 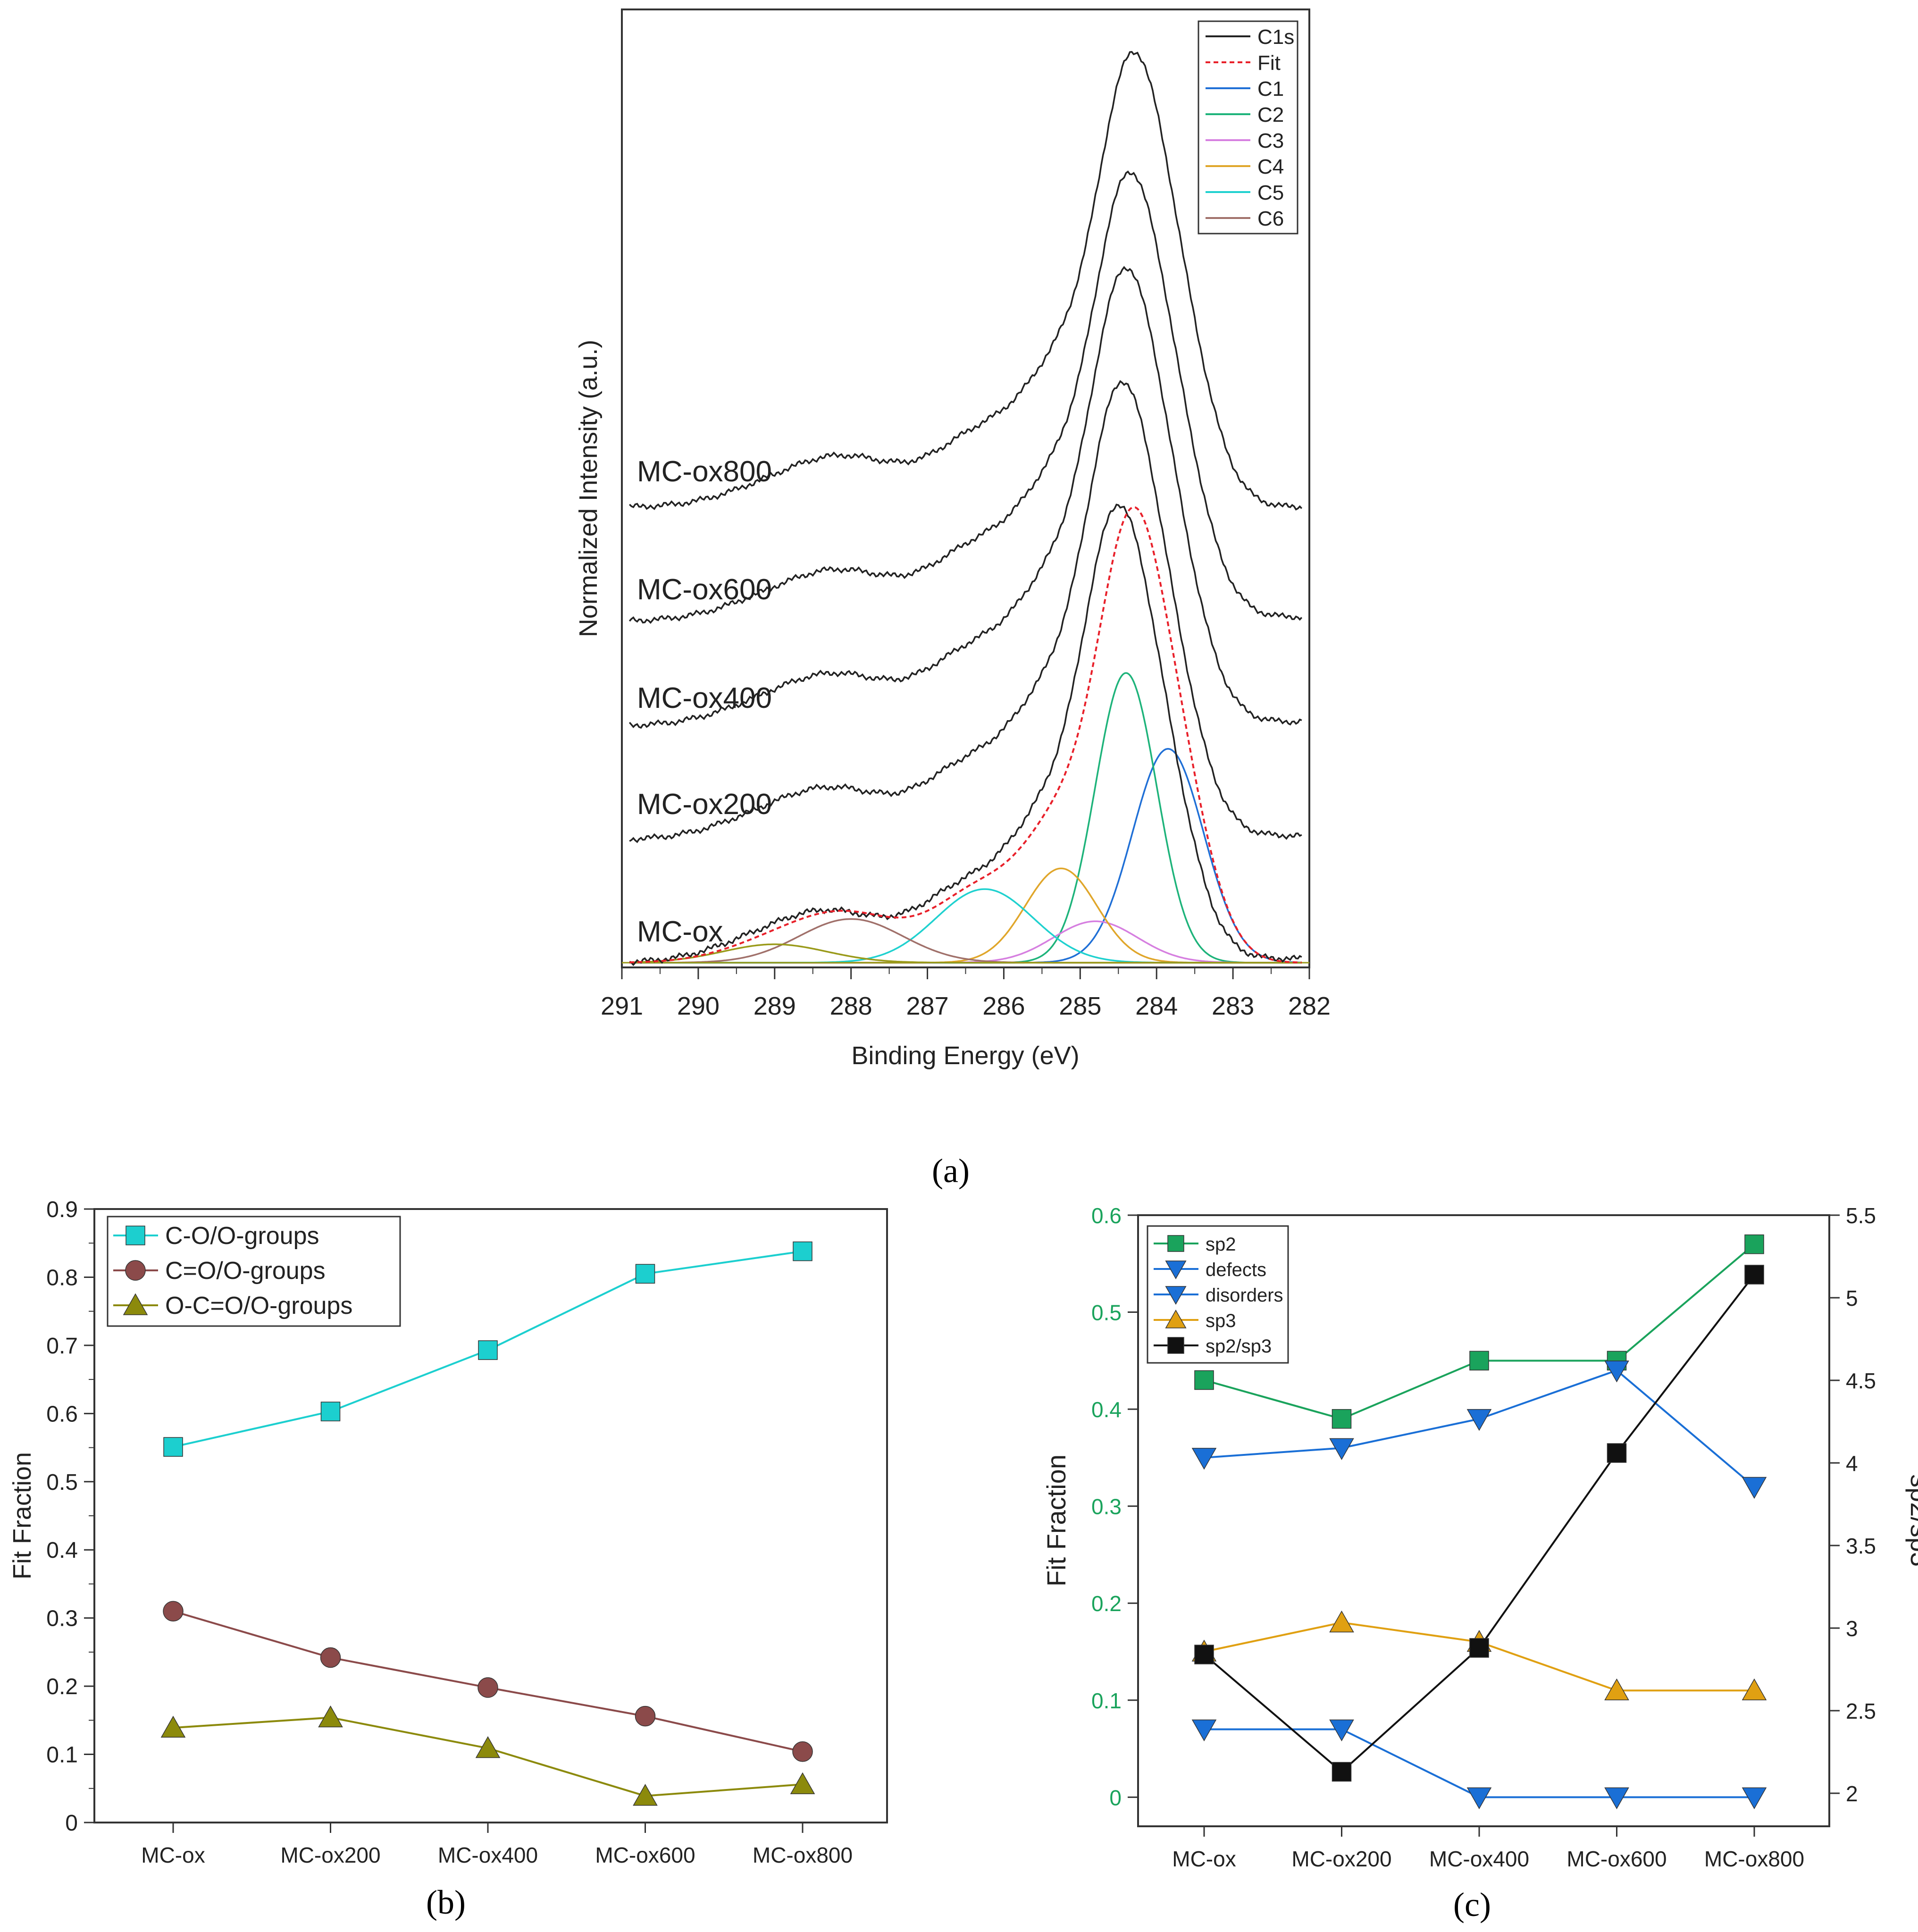 I want to click on x-tick-label-283: 283, so click(x=1233, y=1006).